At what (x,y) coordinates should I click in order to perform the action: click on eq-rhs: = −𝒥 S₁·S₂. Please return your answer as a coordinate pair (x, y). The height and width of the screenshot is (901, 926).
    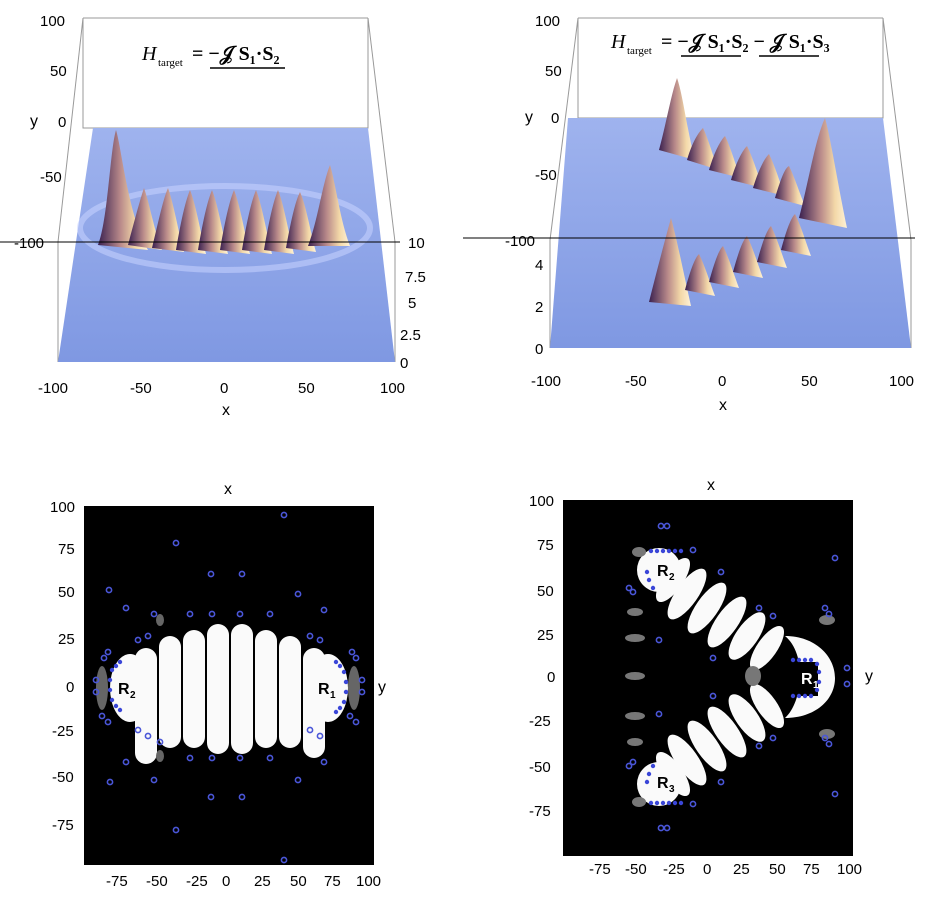
    Looking at the image, I should click on (236, 54).